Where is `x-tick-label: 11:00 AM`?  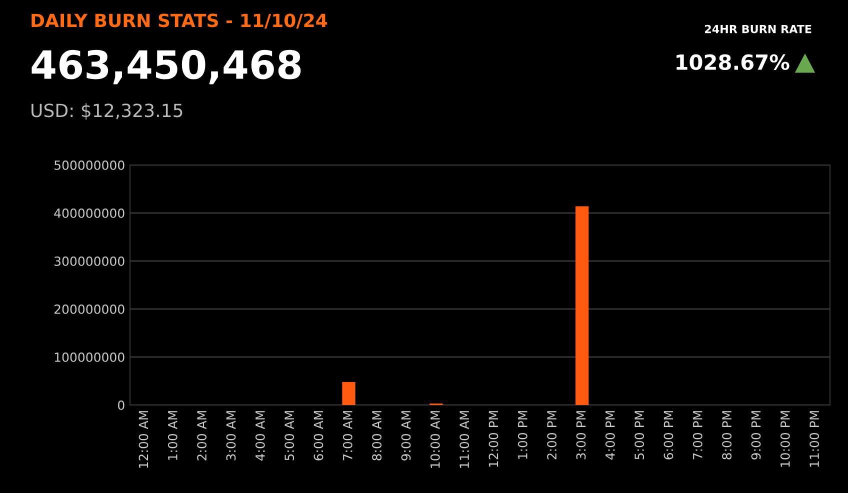 x-tick-label: 11:00 AM is located at coordinates (465, 439).